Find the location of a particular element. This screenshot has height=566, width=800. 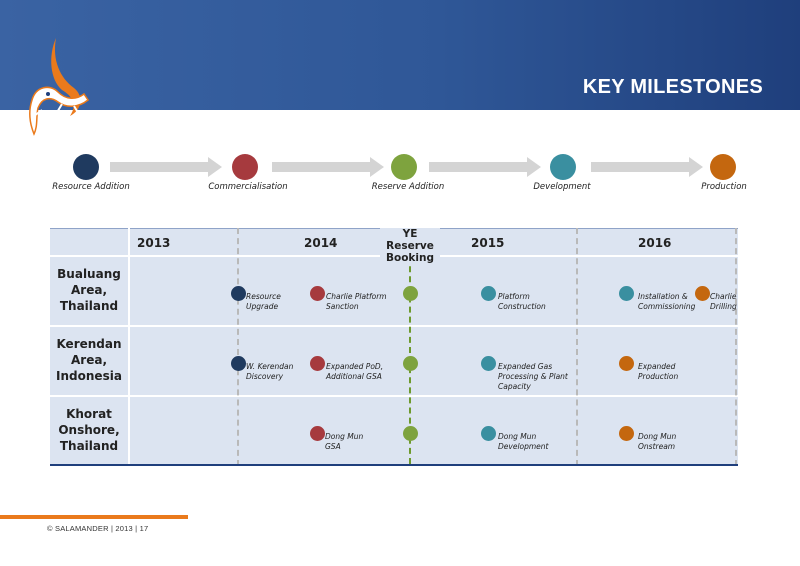

year-2016: 2016 is located at coordinates (655, 243).